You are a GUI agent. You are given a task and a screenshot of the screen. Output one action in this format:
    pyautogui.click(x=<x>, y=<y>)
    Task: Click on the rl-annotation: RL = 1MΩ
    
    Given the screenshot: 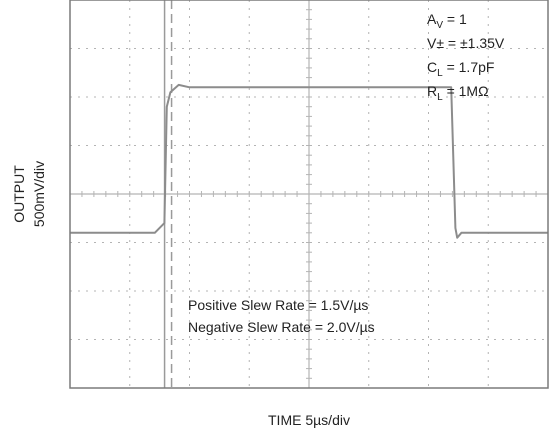 What is the action you would take?
    pyautogui.click(x=458, y=93)
    